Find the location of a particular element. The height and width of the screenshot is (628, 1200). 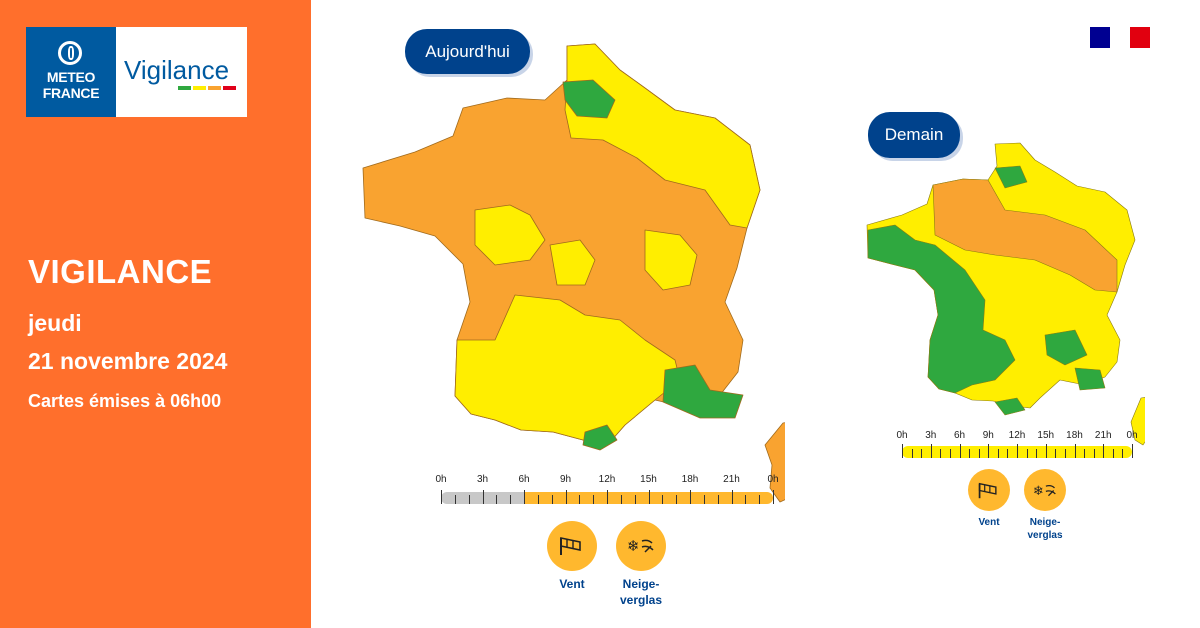

tomorrow-timeline: 0h 3h 6h 9h 12h 15h 18h 21h 0h is located at coordinates (1017, 446).